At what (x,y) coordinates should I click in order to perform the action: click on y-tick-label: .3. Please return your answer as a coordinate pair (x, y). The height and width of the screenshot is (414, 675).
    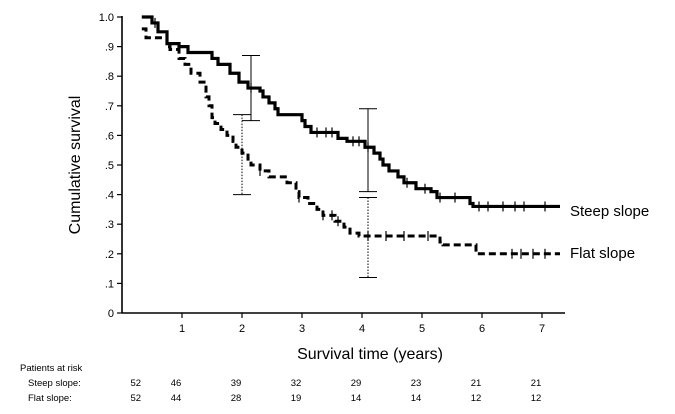
    Looking at the image, I should click on (109, 225).